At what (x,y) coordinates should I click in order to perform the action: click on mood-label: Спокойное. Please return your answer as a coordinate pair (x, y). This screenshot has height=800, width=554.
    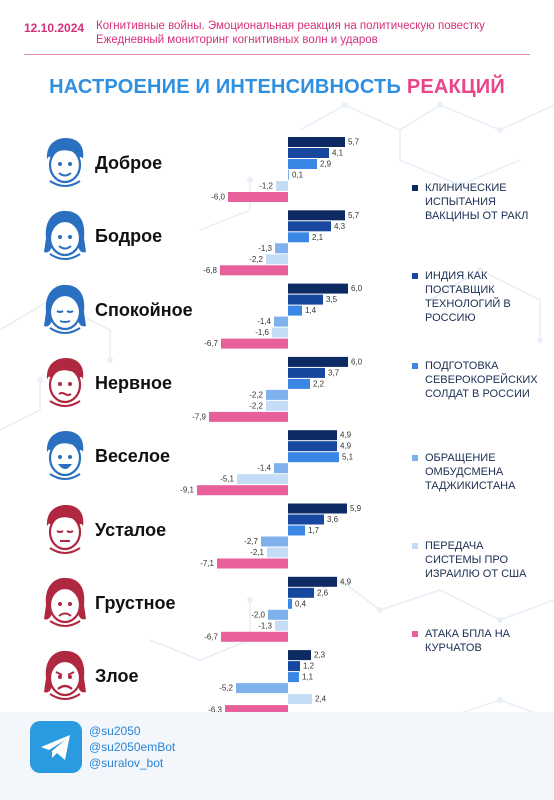
    Looking at the image, I should click on (144, 309).